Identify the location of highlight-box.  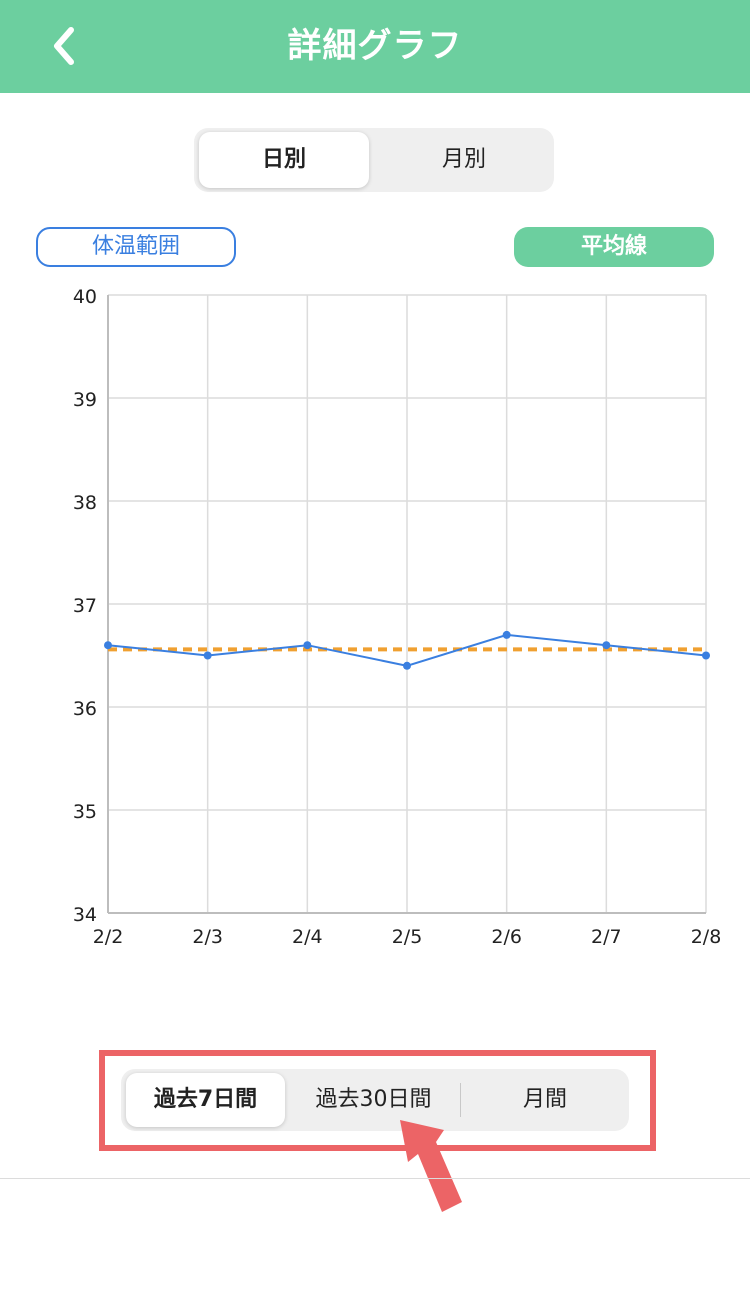
(377, 1100).